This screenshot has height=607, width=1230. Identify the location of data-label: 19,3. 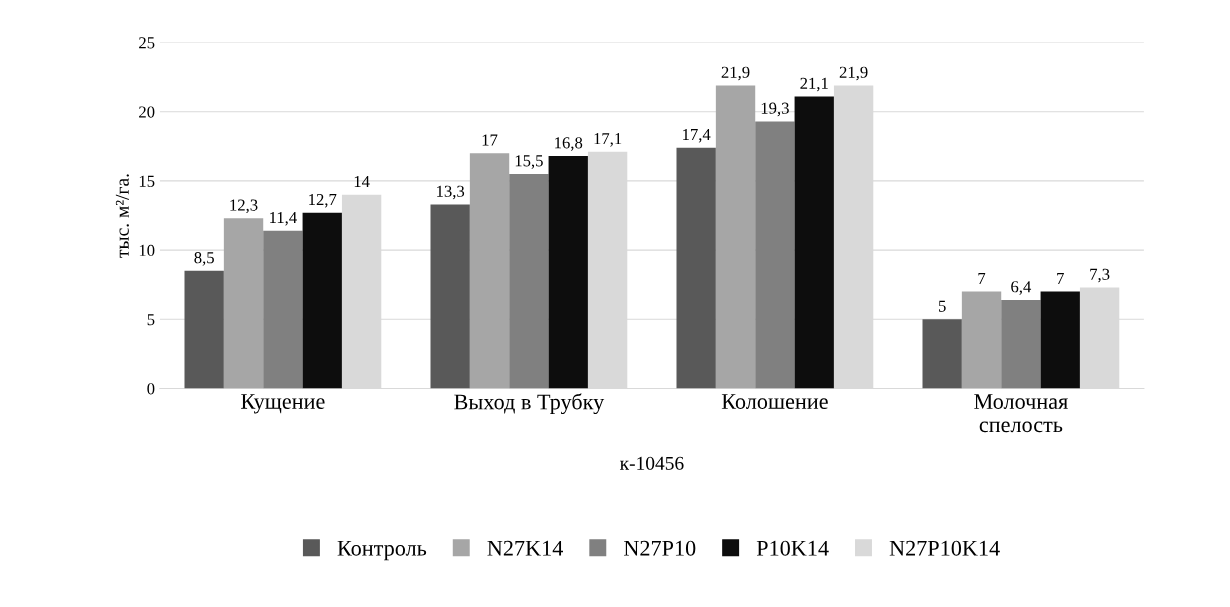
(775, 109).